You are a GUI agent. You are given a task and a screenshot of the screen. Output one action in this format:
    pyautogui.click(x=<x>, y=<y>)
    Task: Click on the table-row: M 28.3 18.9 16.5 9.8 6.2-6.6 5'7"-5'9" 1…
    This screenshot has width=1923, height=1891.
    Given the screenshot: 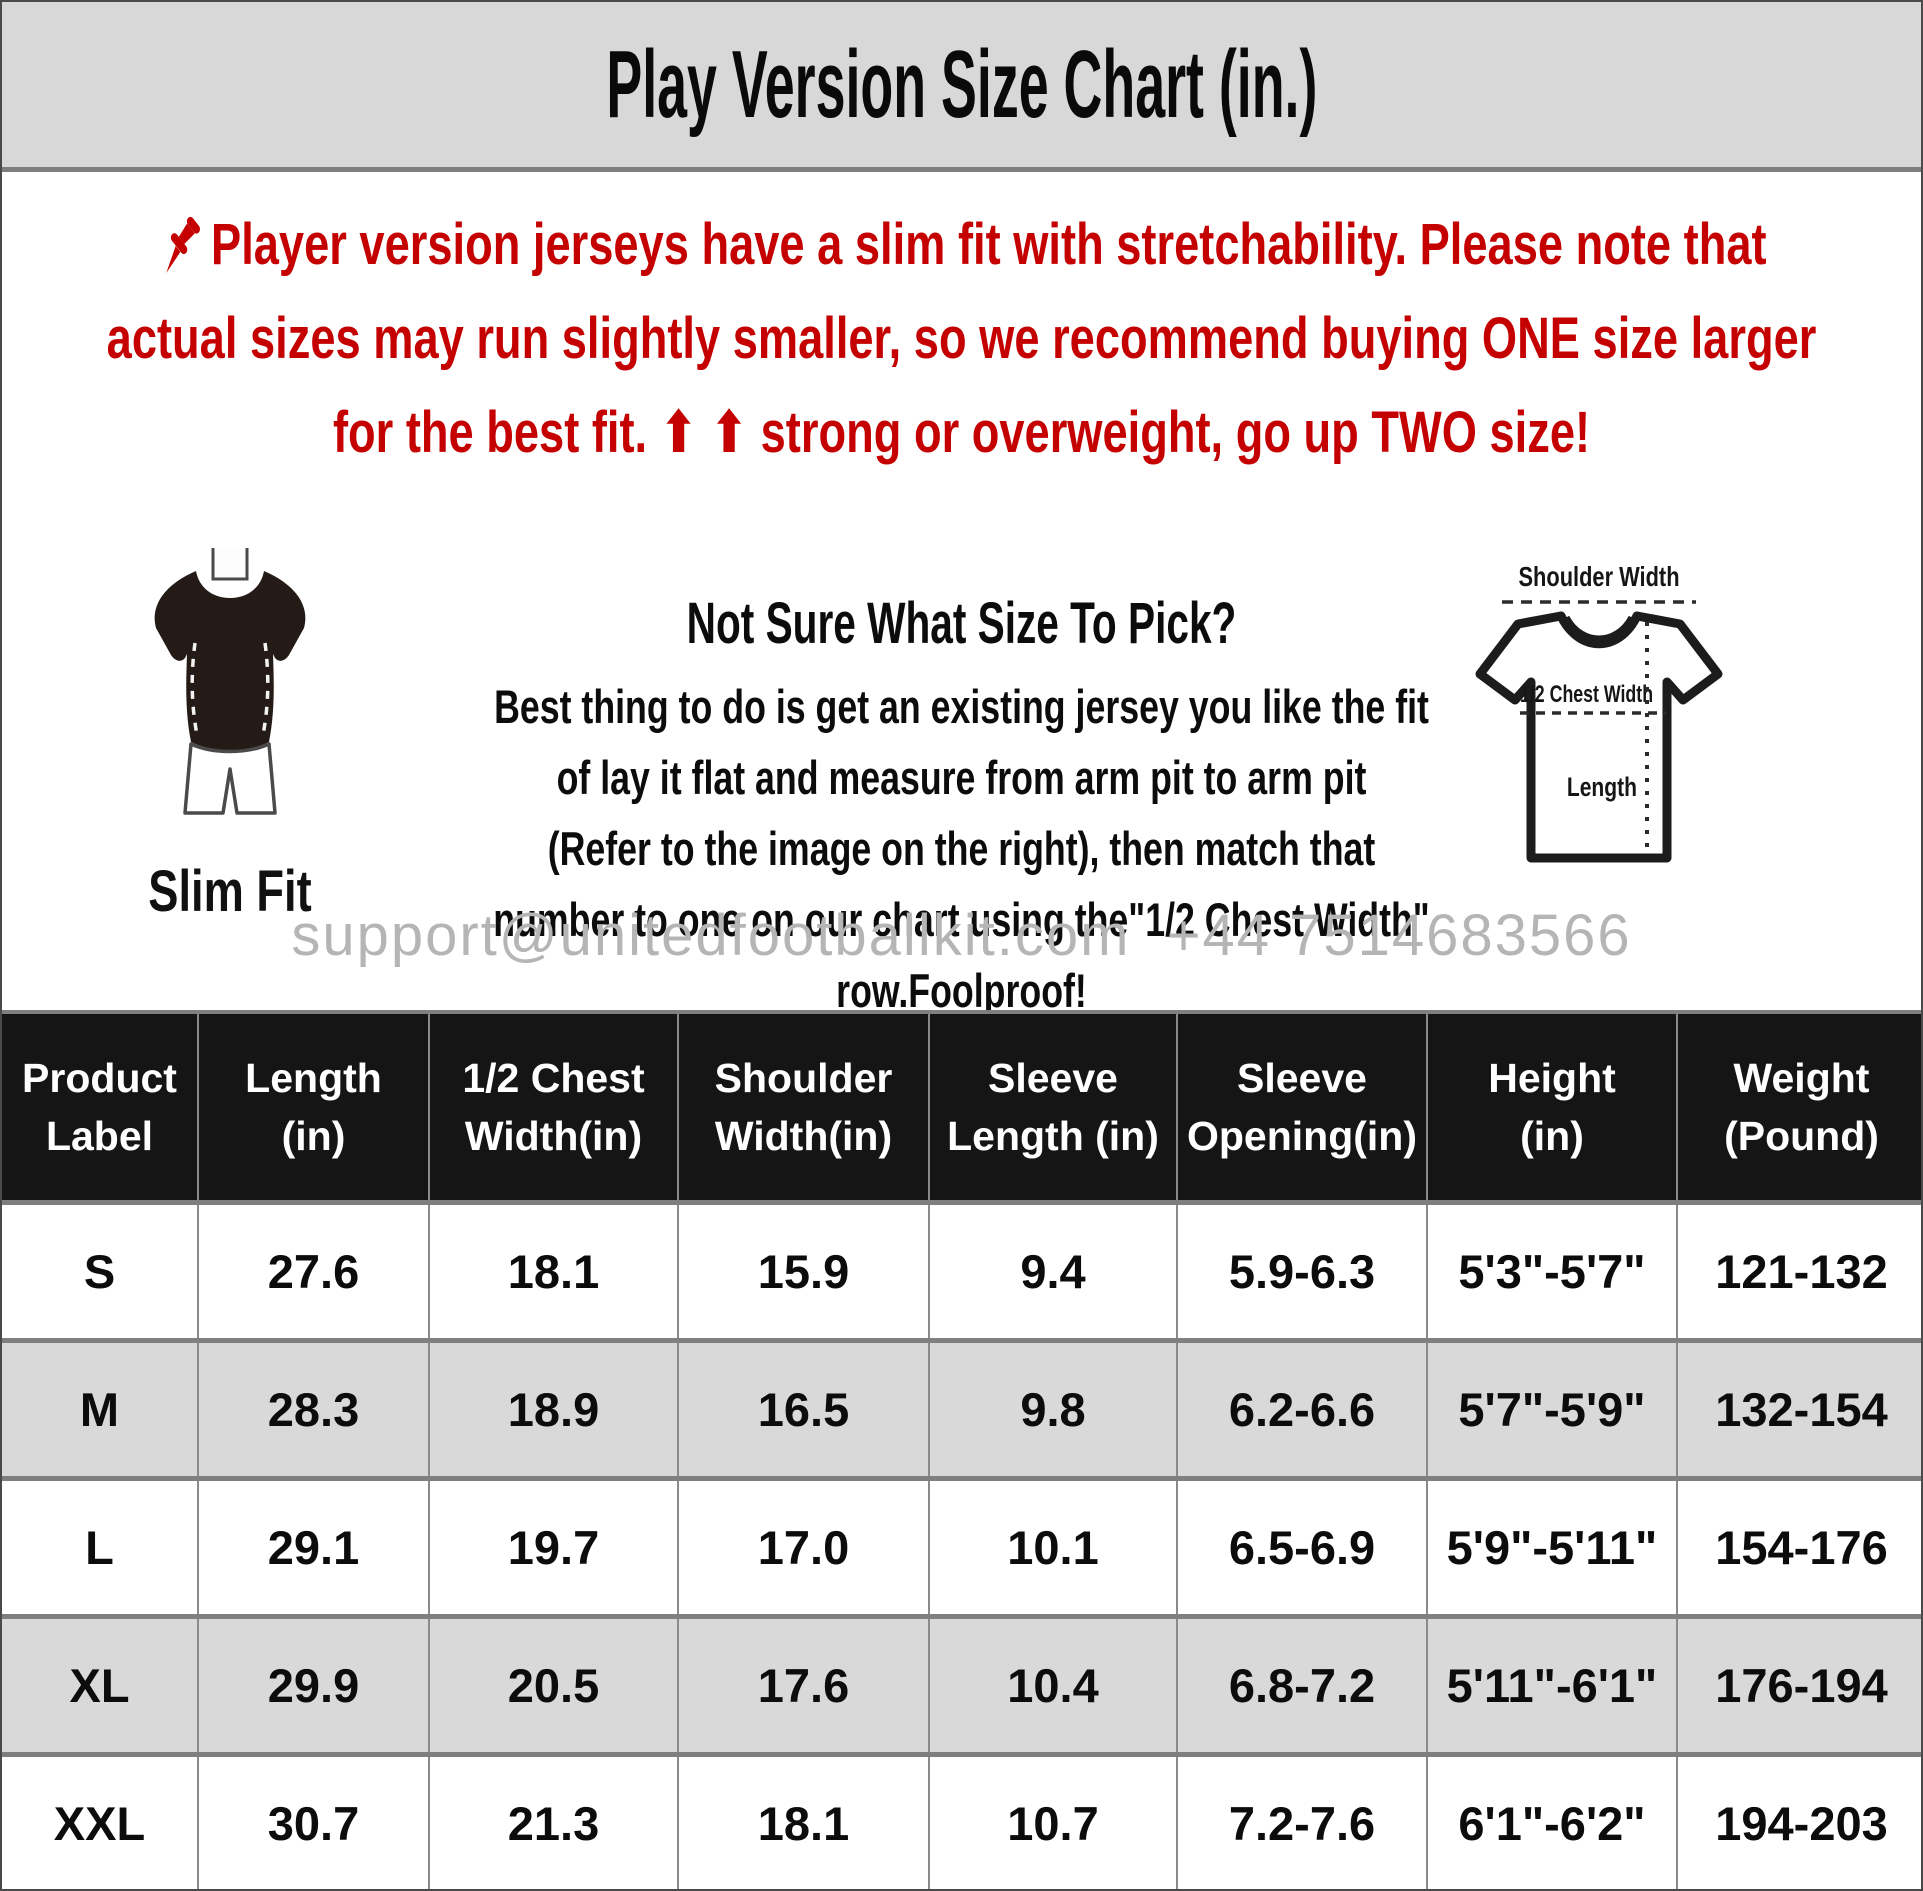 What is the action you would take?
    pyautogui.click(x=961, y=1410)
    